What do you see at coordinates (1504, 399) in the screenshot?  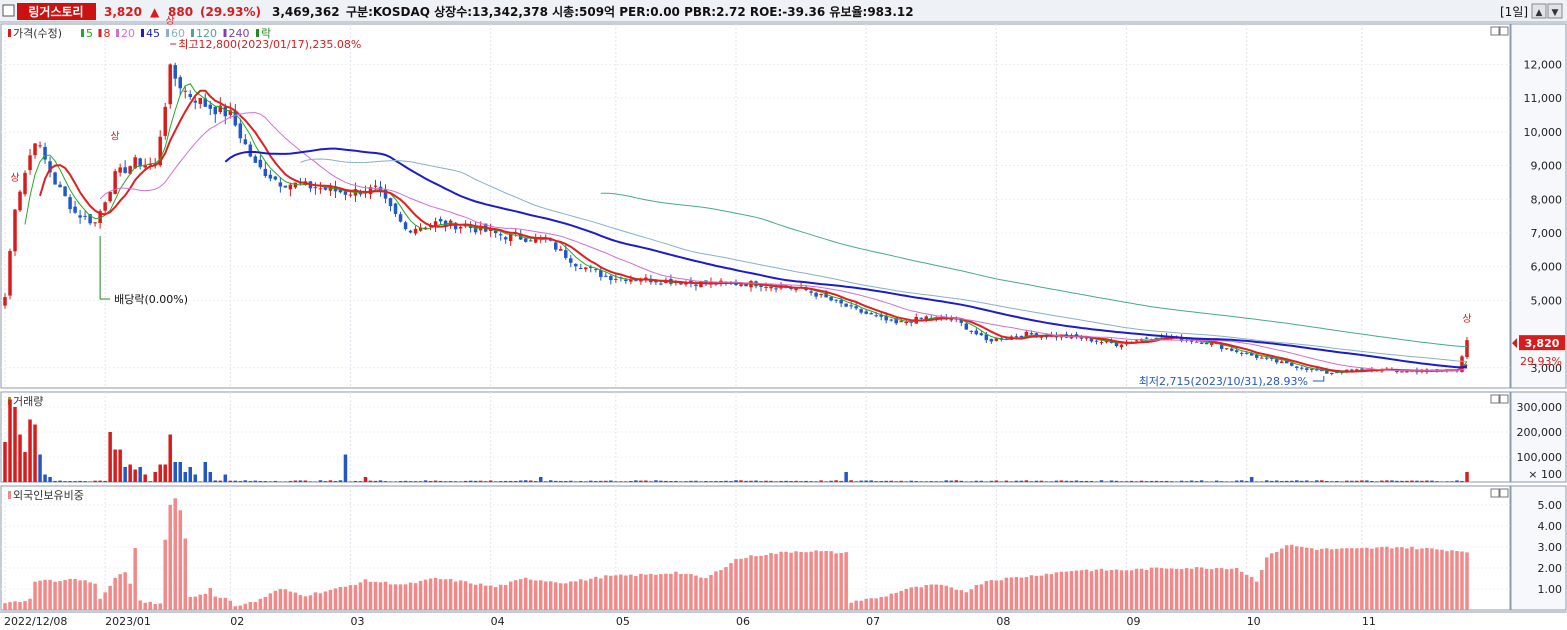 I see `volume-panel-close-button` at bounding box center [1504, 399].